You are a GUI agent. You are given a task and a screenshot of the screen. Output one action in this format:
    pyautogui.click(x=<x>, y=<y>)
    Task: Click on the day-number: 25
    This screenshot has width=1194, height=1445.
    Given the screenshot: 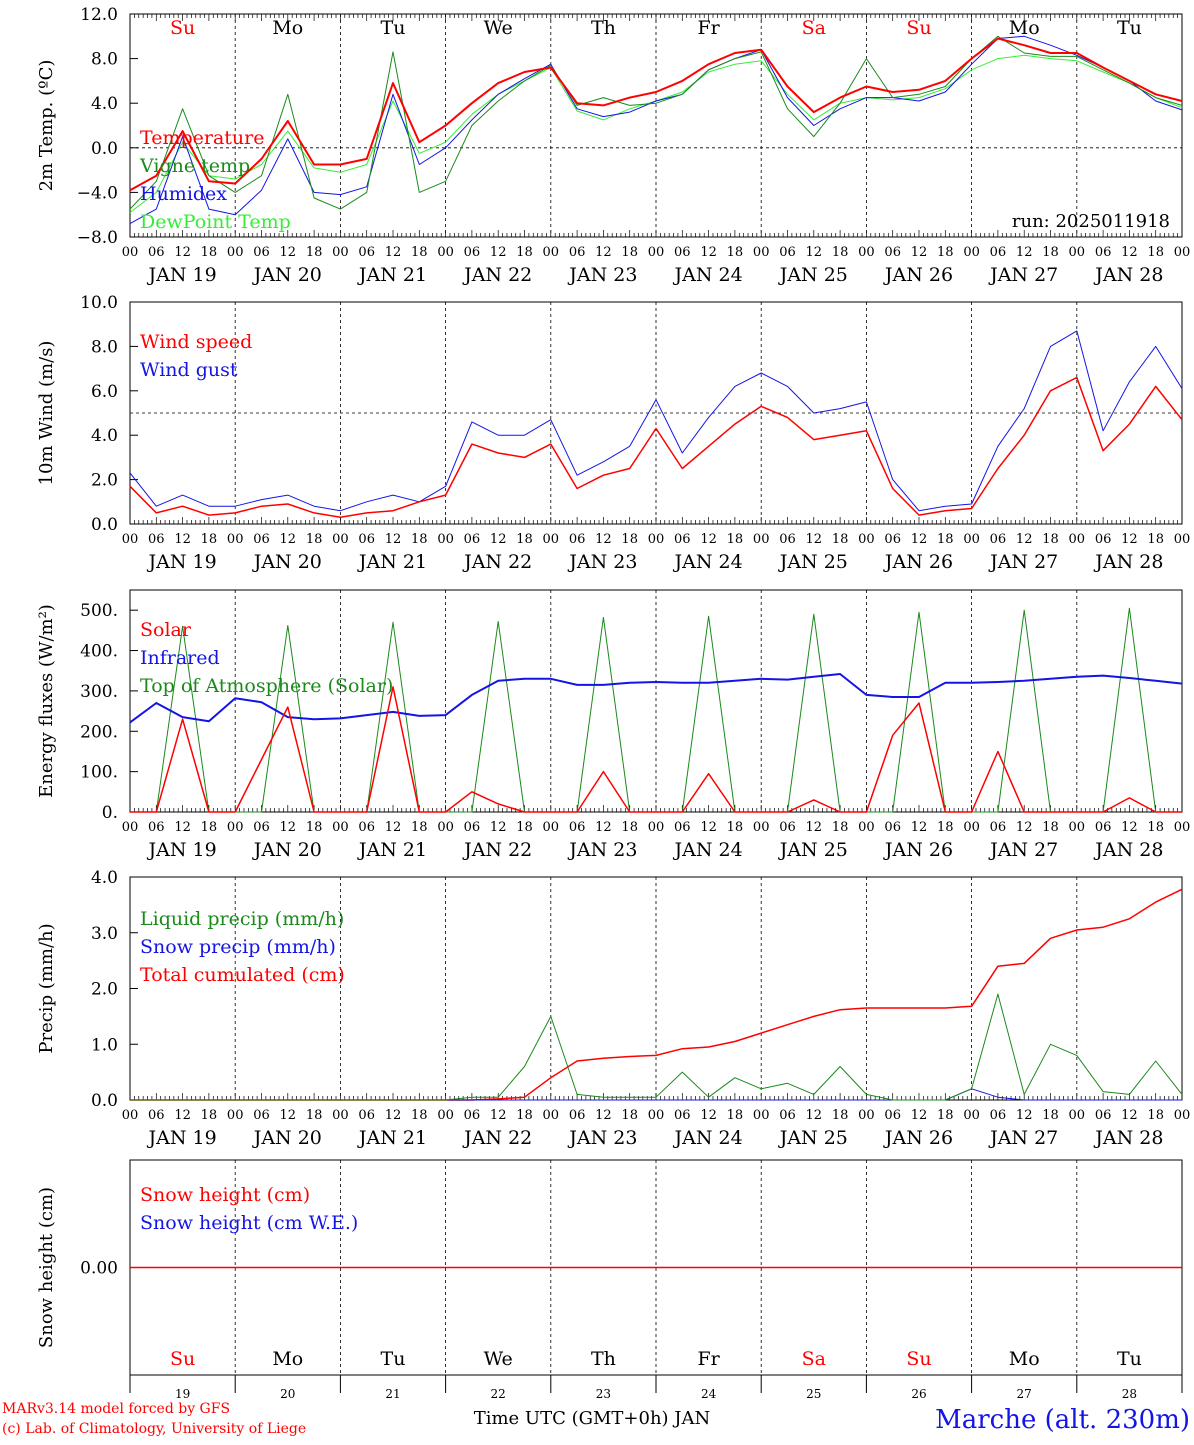 What is the action you would take?
    pyautogui.click(x=813, y=1394)
    